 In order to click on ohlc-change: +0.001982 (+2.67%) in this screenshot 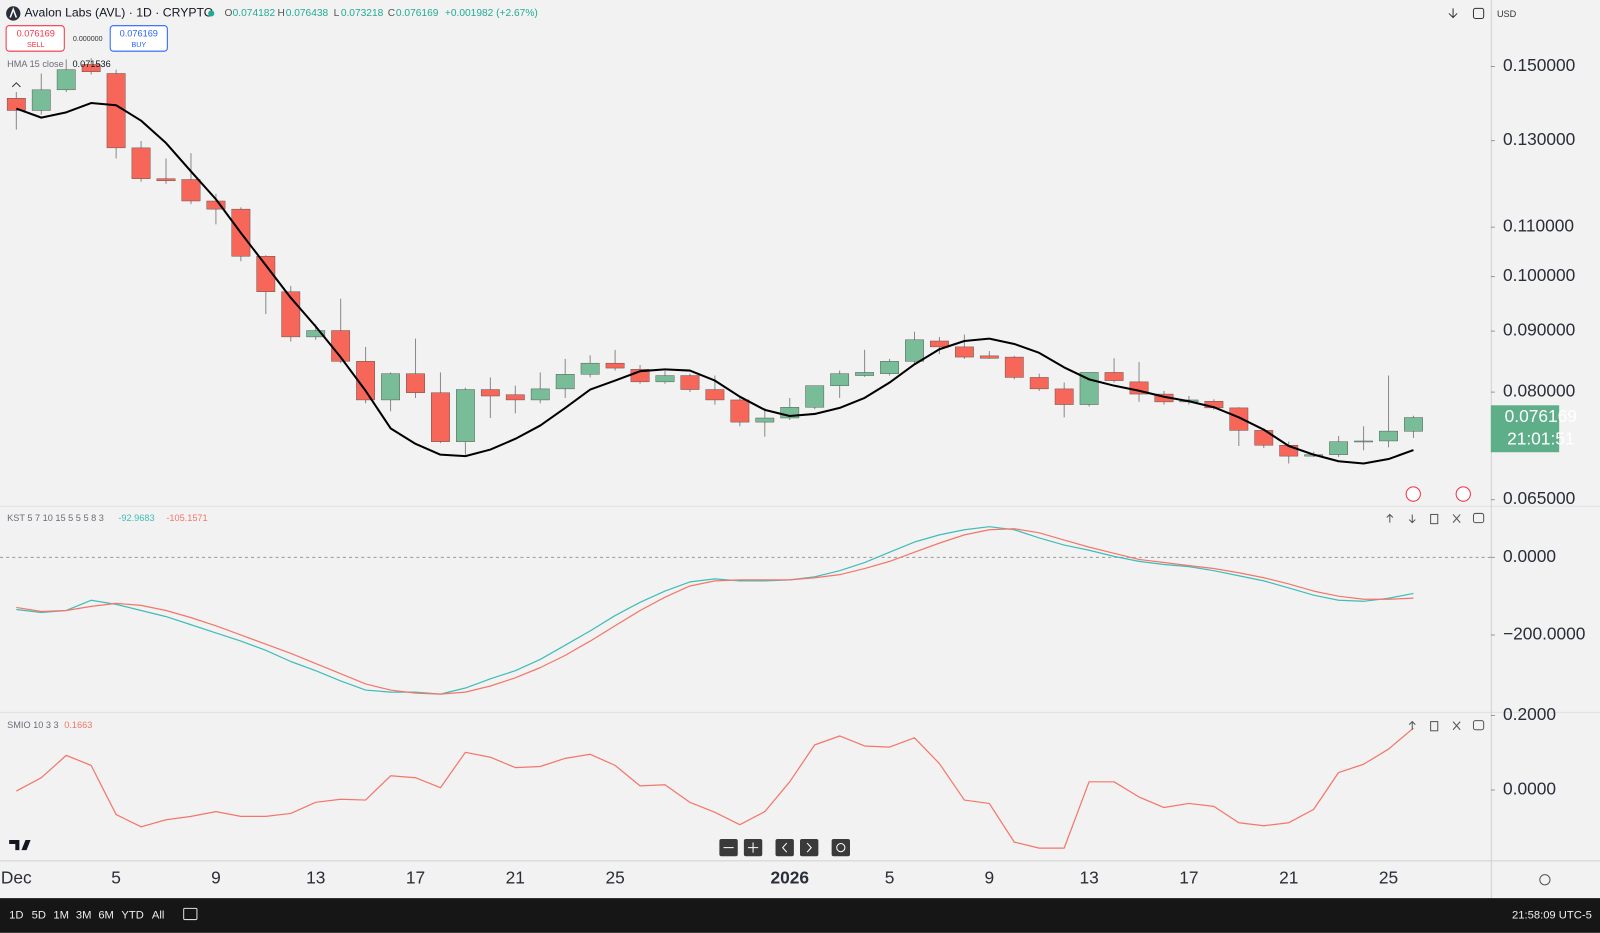, I will do `click(491, 13)`.